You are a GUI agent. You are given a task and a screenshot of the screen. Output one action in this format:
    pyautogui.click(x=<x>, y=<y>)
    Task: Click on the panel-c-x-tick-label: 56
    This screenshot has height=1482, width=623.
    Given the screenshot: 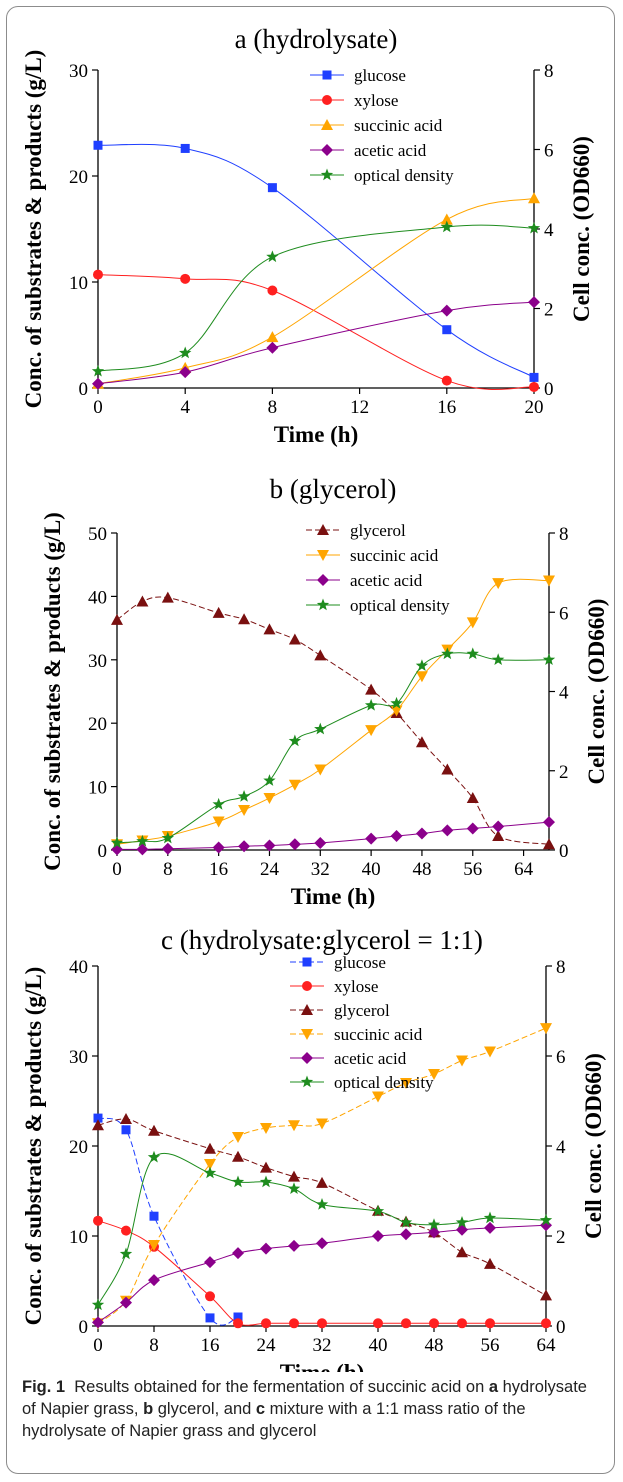 What is the action you would take?
    pyautogui.click(x=490, y=1345)
    